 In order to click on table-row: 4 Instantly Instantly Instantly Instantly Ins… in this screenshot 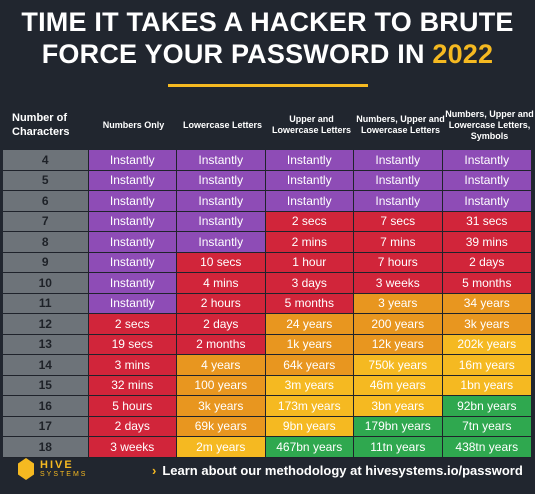, I will do `click(267, 160)`.